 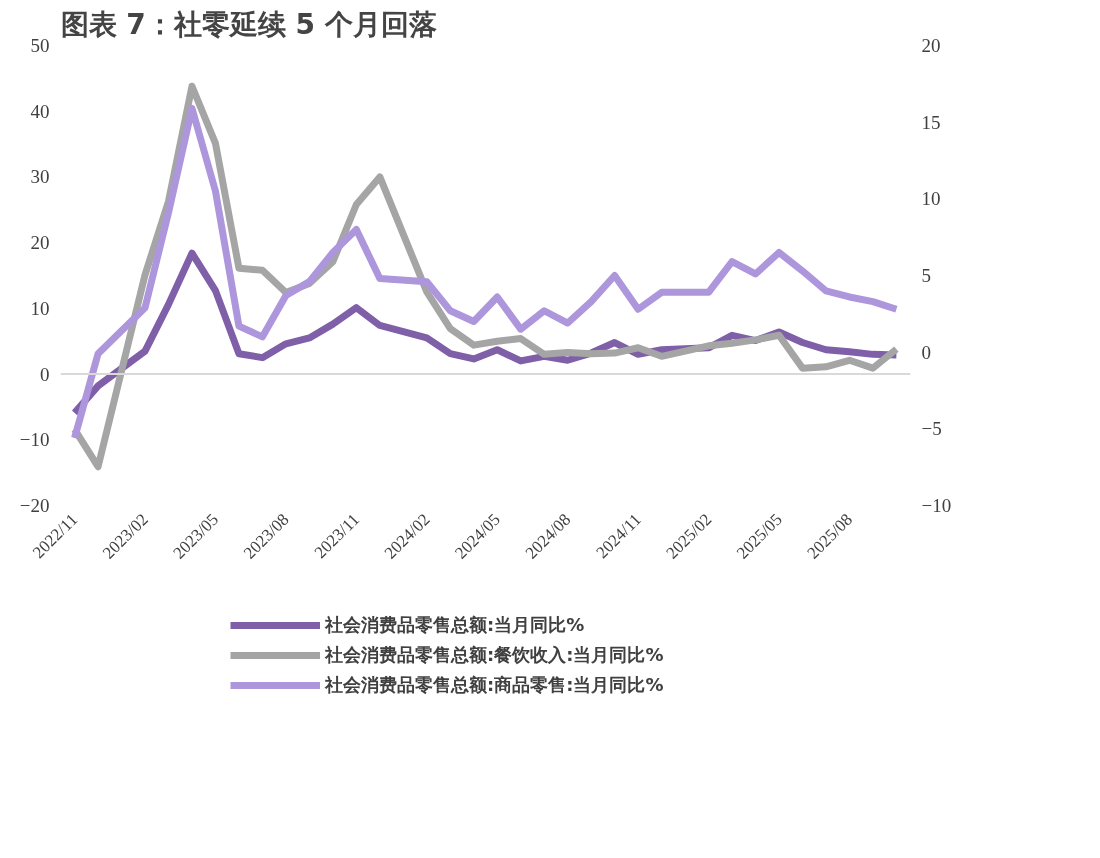 What do you see at coordinates (40, 111) in the screenshot?
I see `y-tick-label: 40` at bounding box center [40, 111].